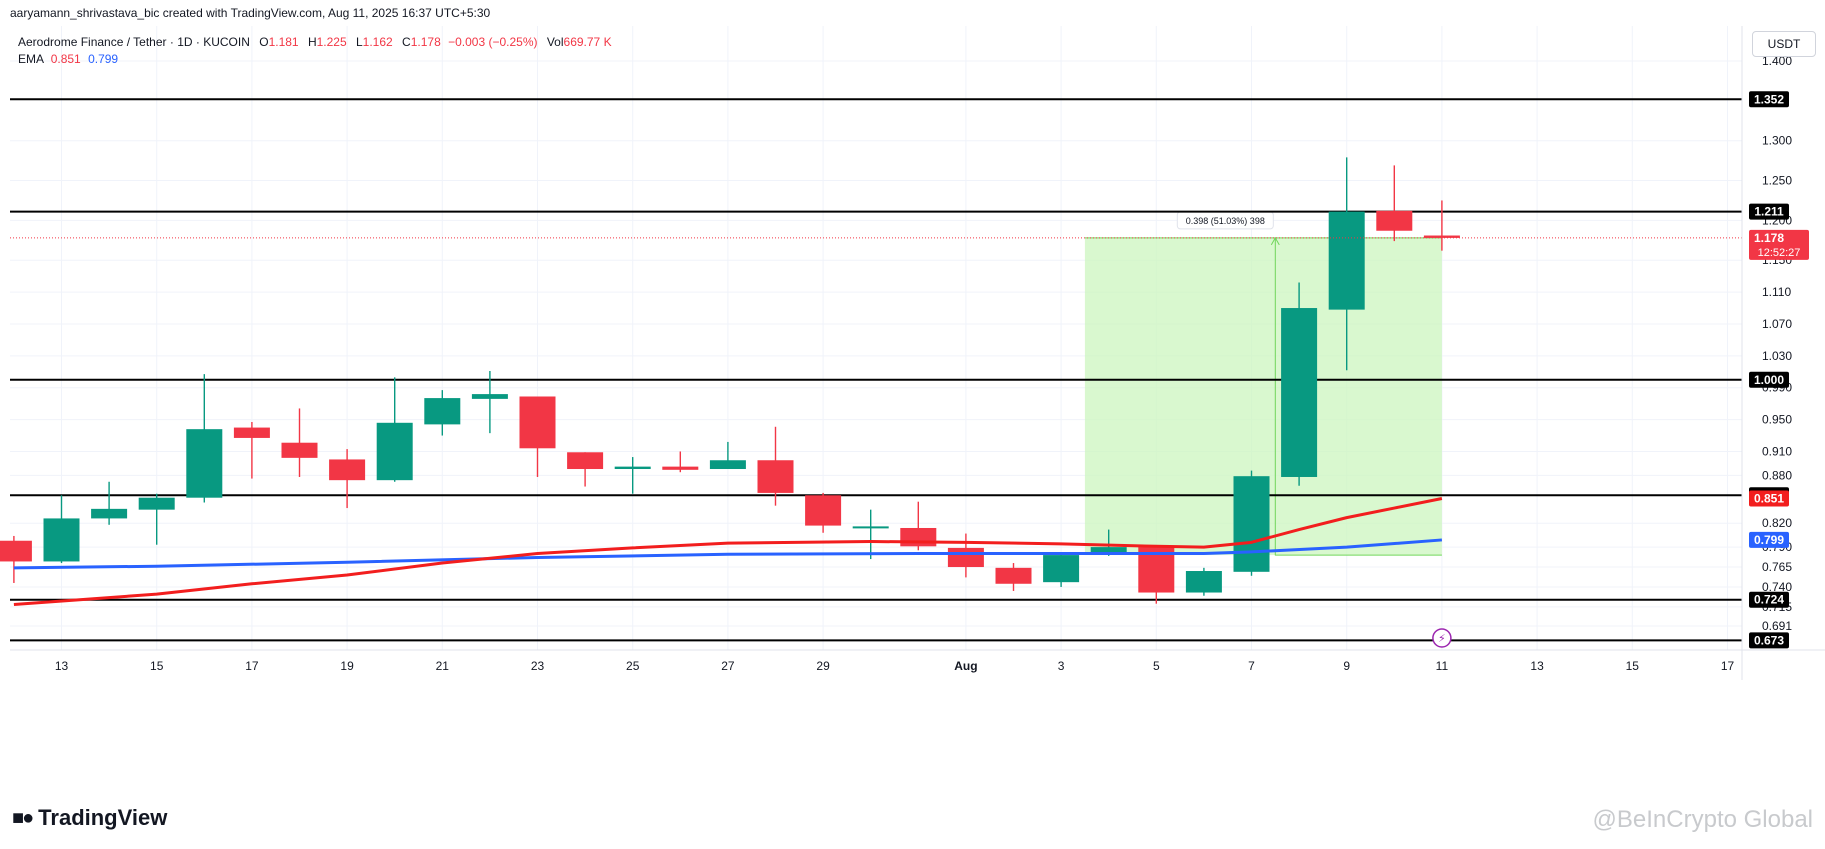 Image resolution: width=1825 pixels, height=849 pixels. What do you see at coordinates (728, 666) in the screenshot?
I see `x-tick-label: 27` at bounding box center [728, 666].